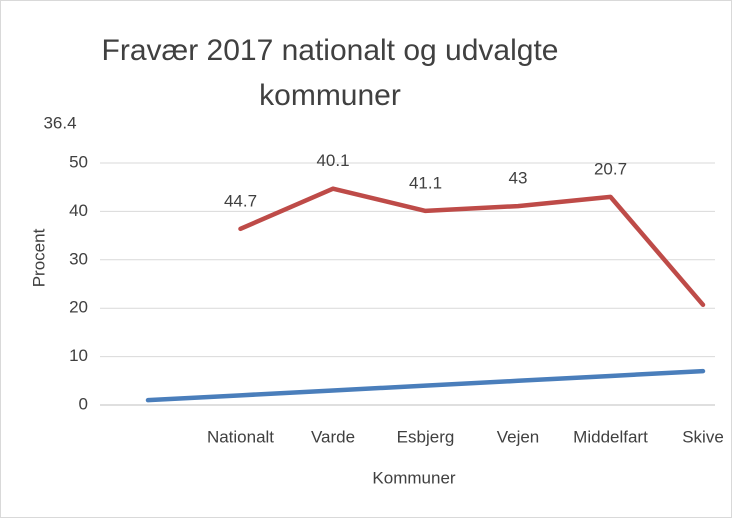 This screenshot has width=733, height=519. I want to click on x-tick-label: Varde, so click(333, 436).